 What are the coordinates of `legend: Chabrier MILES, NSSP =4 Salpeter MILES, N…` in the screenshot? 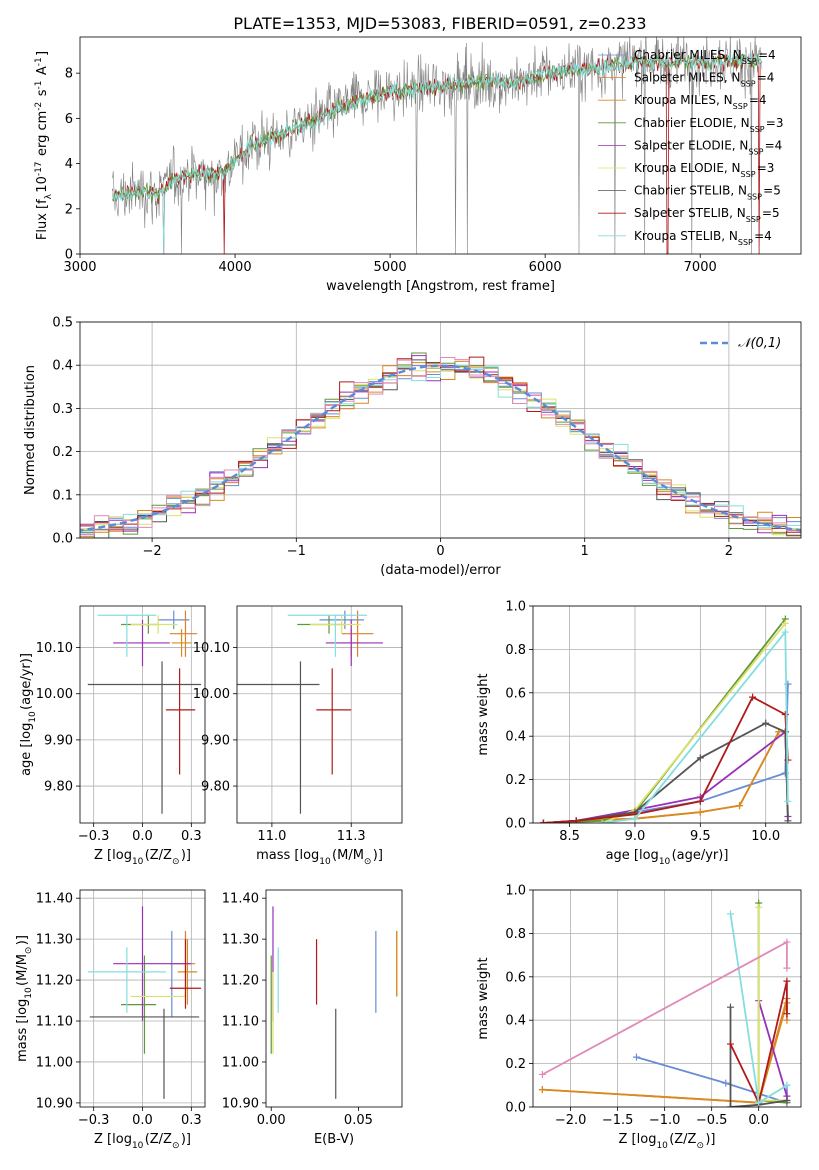 It's located at (691, 147).